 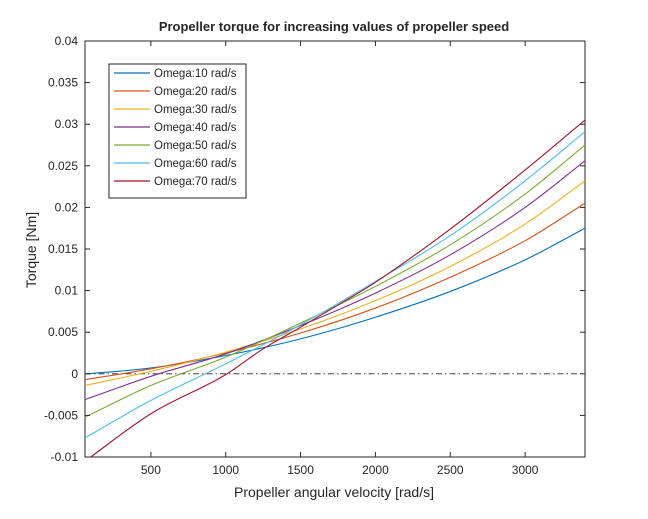 I want to click on legend-label-omega-60: Omega:60 rad/s, so click(x=195, y=164).